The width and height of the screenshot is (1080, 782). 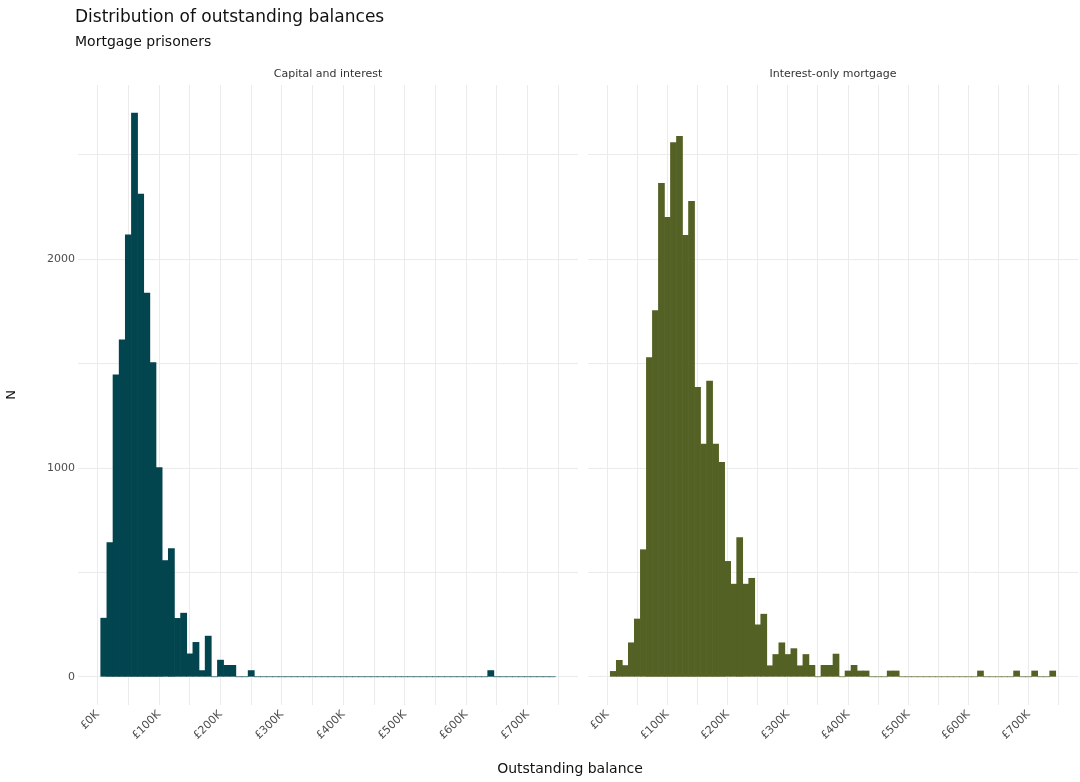 I want to click on chart-title: Distribution of outstanding balances, so click(x=230, y=16).